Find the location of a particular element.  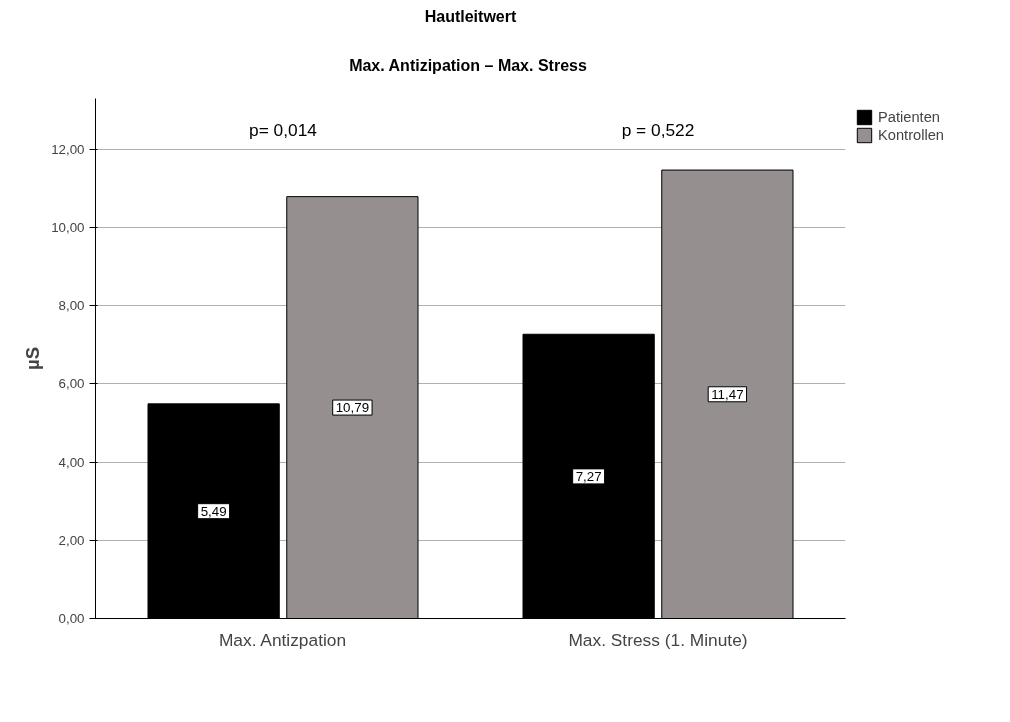

annotation: p= 0,014 is located at coordinates (283, 129).